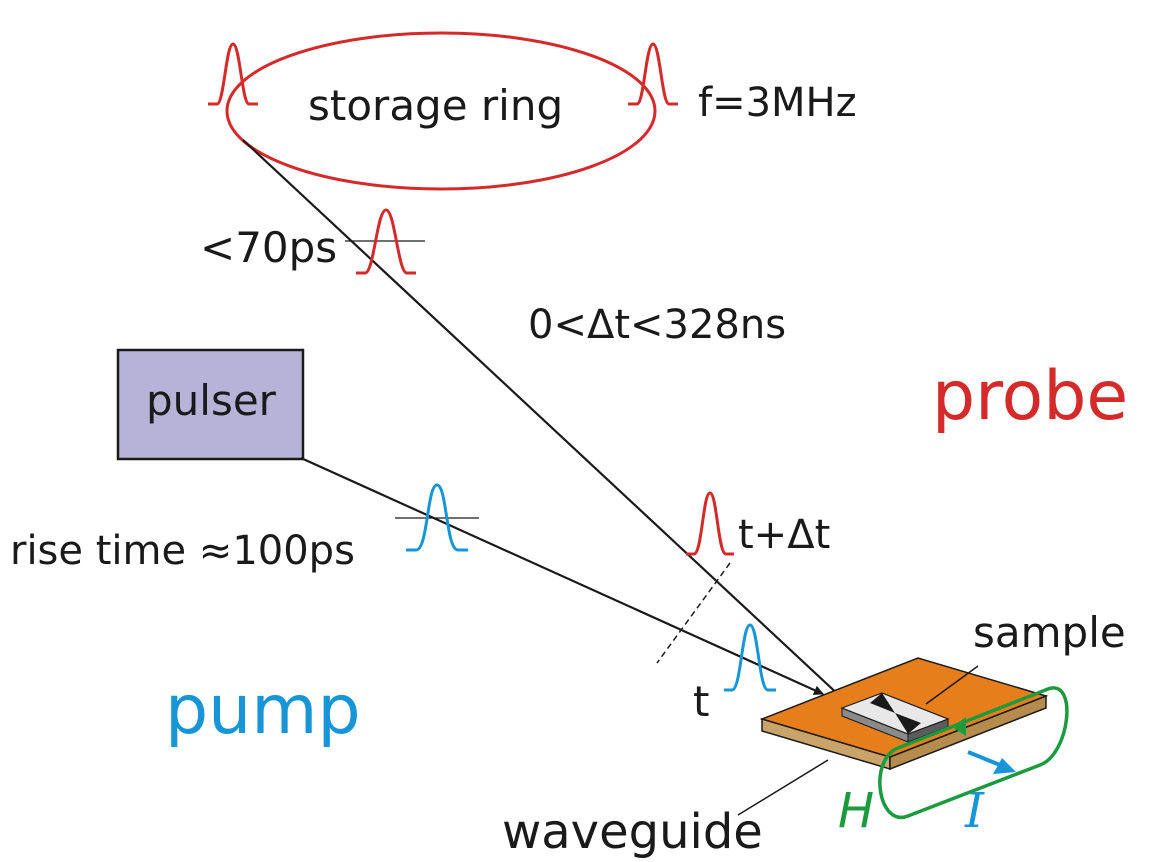 This screenshot has width=1171, height=862. I want to click on bunch-length-label: <70ps, so click(269, 247).